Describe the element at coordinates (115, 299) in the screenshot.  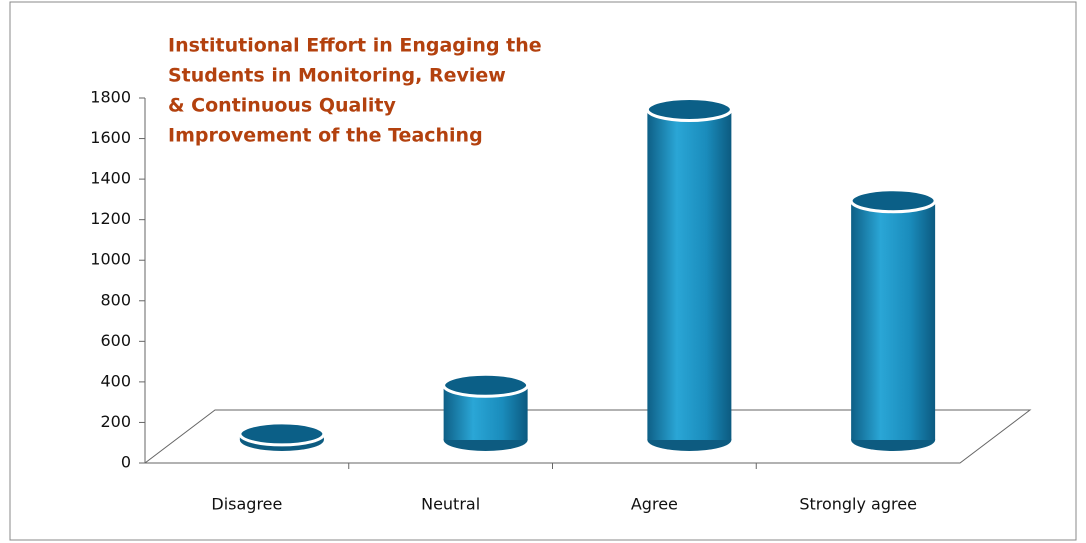
I see `y-tick-label: 800` at that location.